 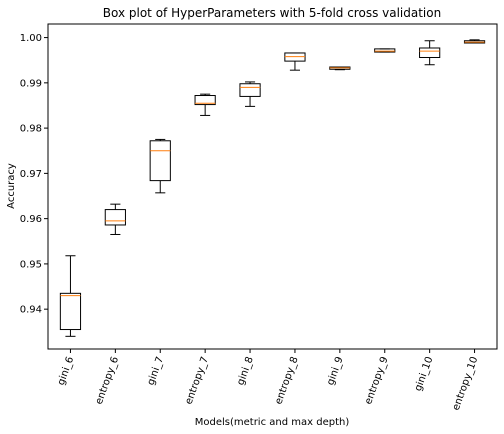 I want to click on x-tick-label: gini_7, so click(x=156, y=371).